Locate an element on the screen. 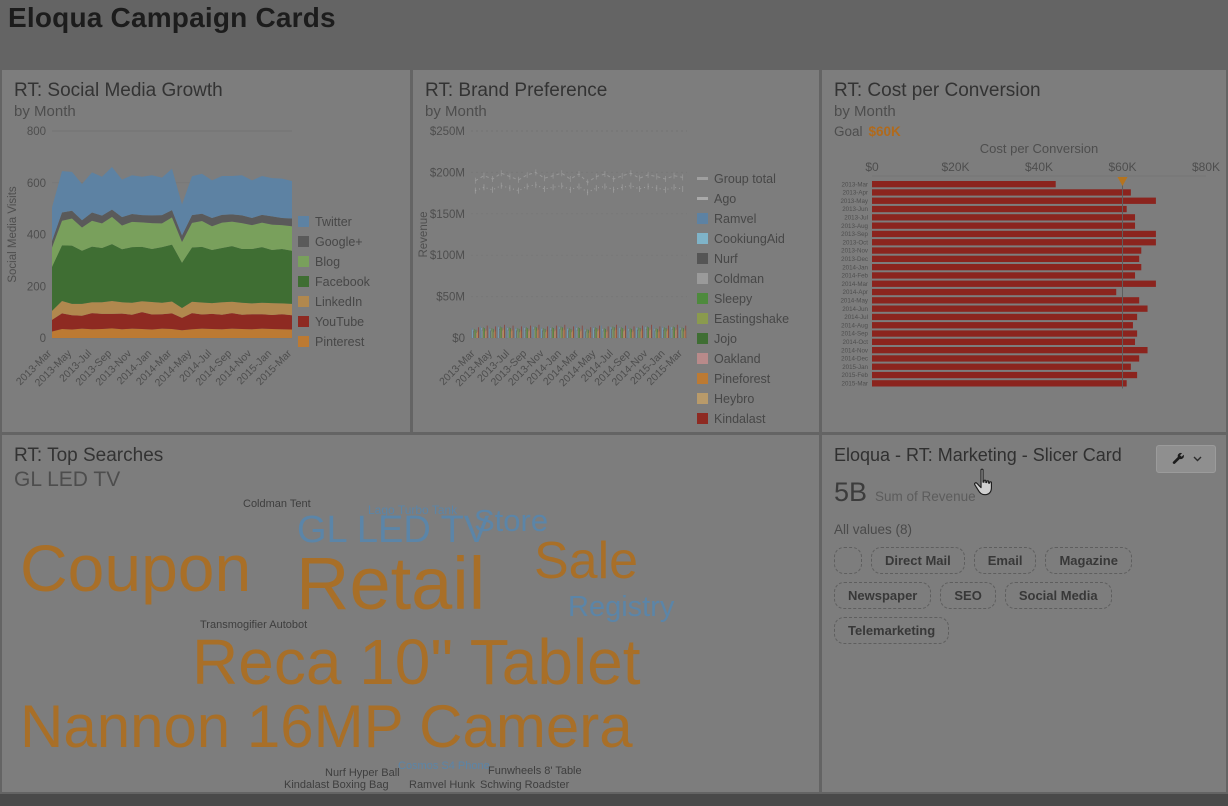  legend-label: Kindalast is located at coordinates (740, 418).